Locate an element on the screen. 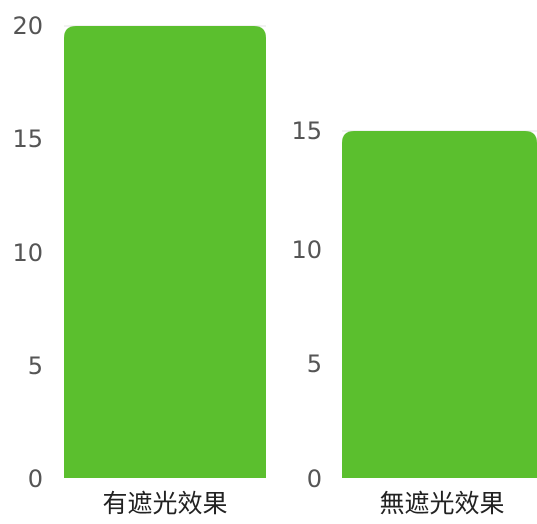 Image resolution: width=537 pixels, height=524 pixels. x-category-label: 無遮光效果 is located at coordinates (441, 503).